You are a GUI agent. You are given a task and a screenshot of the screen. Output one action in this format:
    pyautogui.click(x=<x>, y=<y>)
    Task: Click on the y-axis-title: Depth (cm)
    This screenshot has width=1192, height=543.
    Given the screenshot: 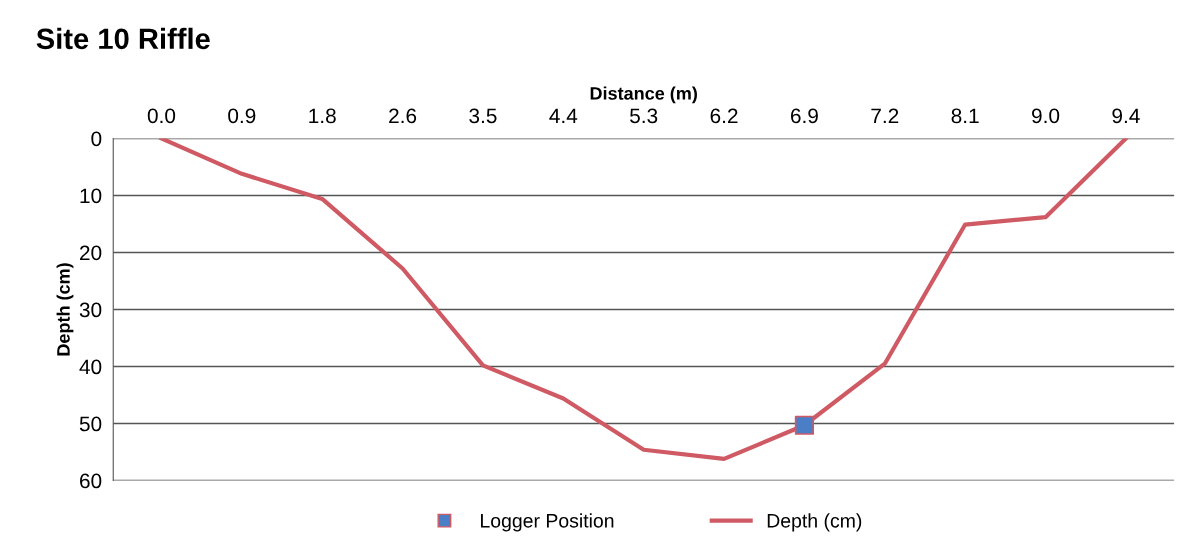 What is the action you would take?
    pyautogui.click(x=65, y=309)
    